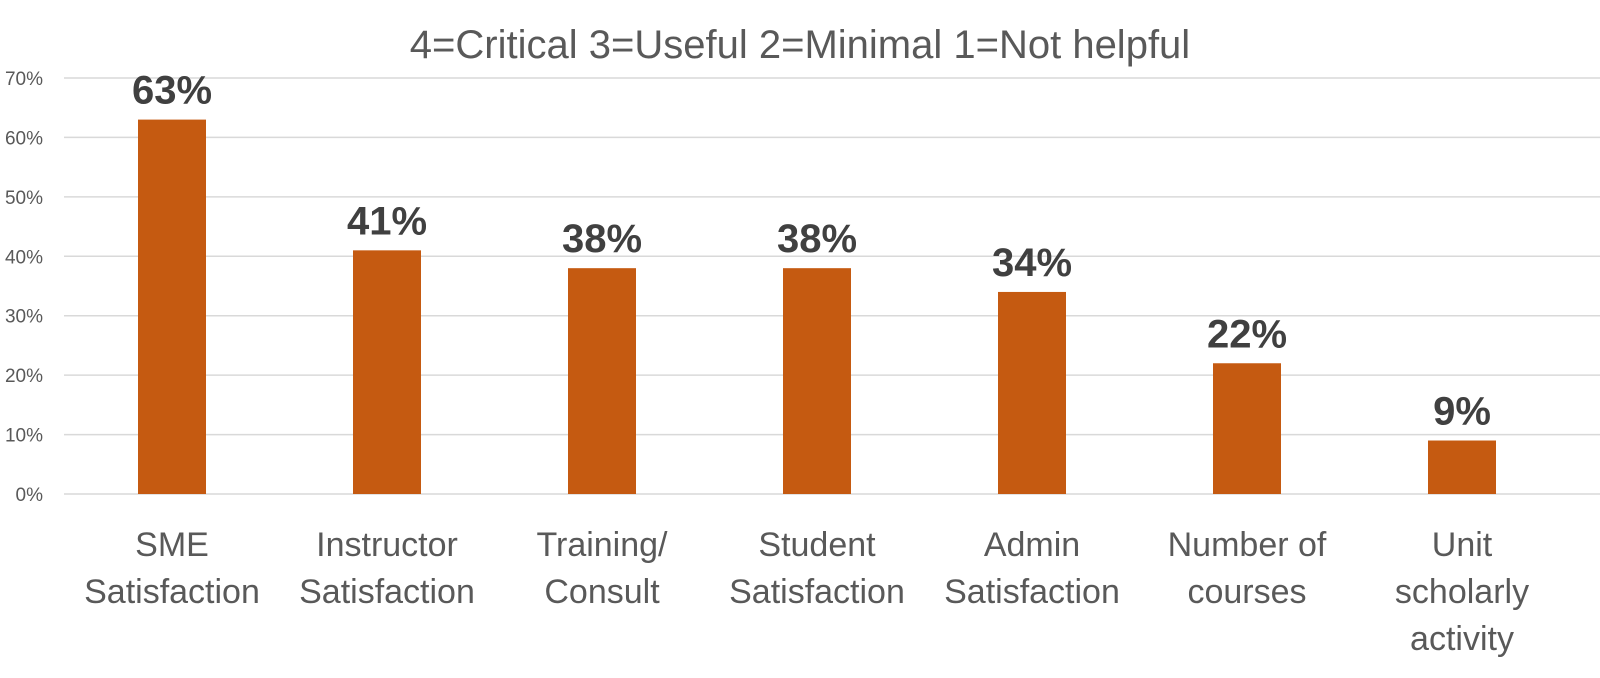  Describe the element at coordinates (172, 91) in the screenshot. I see `bar-data-label: 63%` at that location.